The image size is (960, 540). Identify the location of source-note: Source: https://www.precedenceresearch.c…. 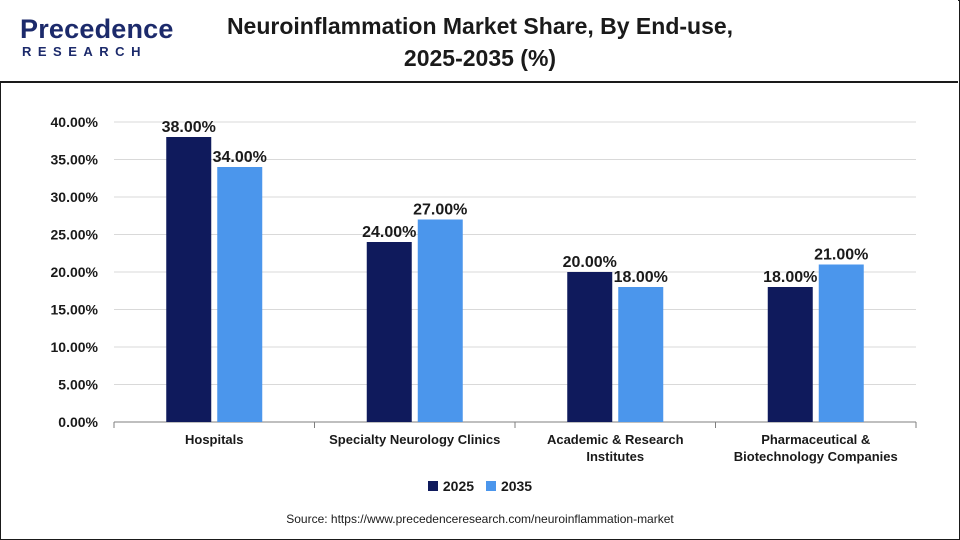
(480, 519).